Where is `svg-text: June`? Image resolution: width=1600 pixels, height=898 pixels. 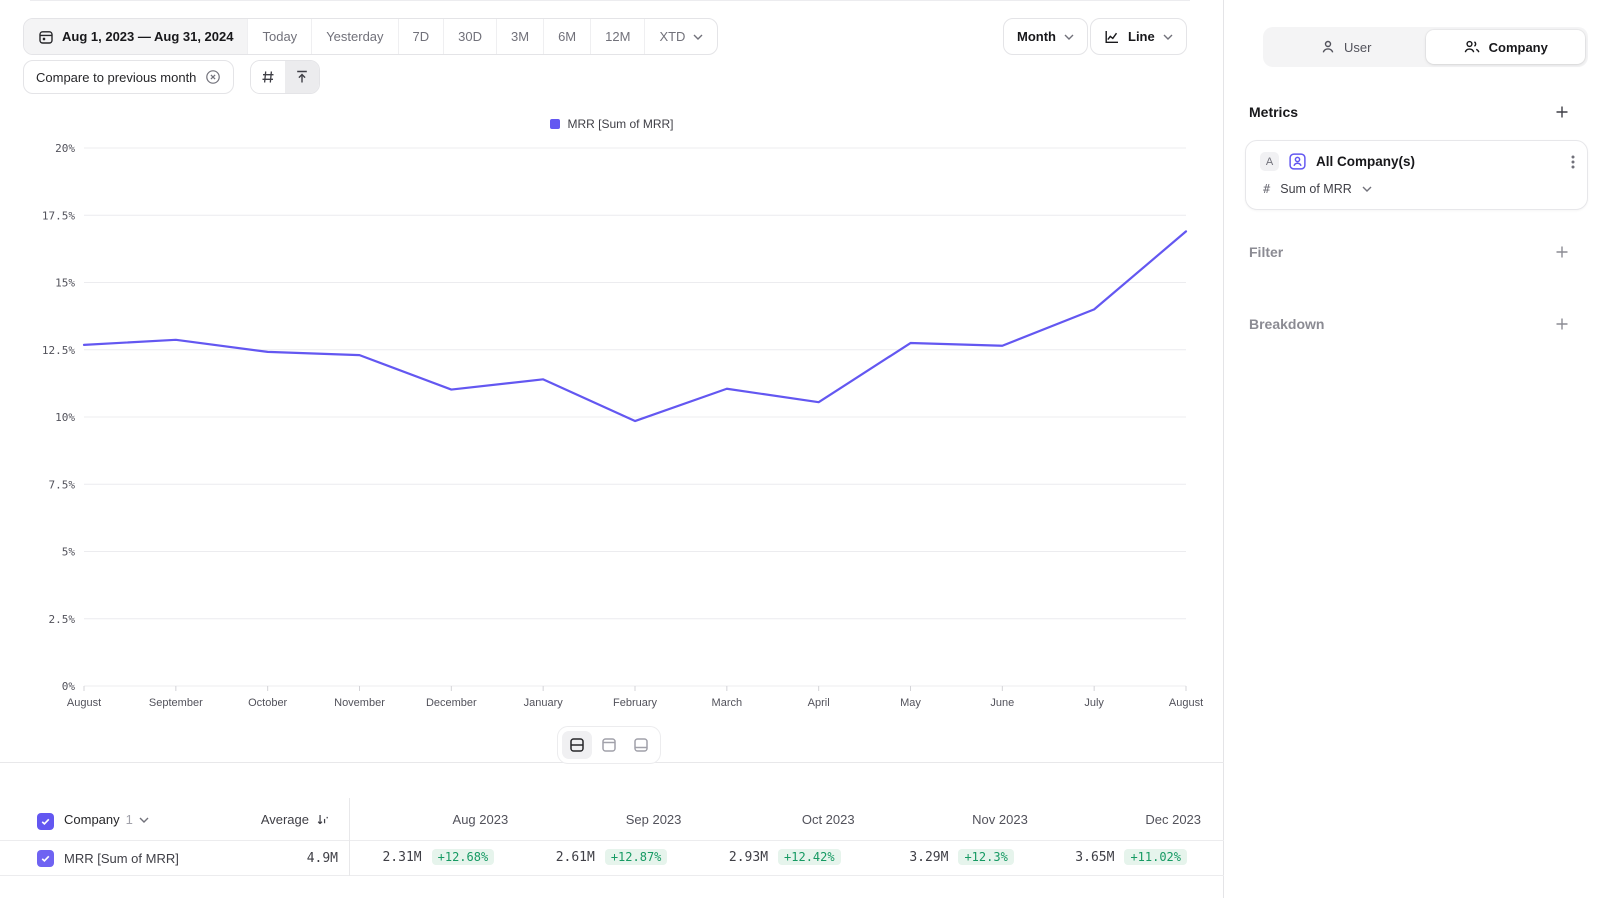
svg-text: June is located at coordinates (1002, 703).